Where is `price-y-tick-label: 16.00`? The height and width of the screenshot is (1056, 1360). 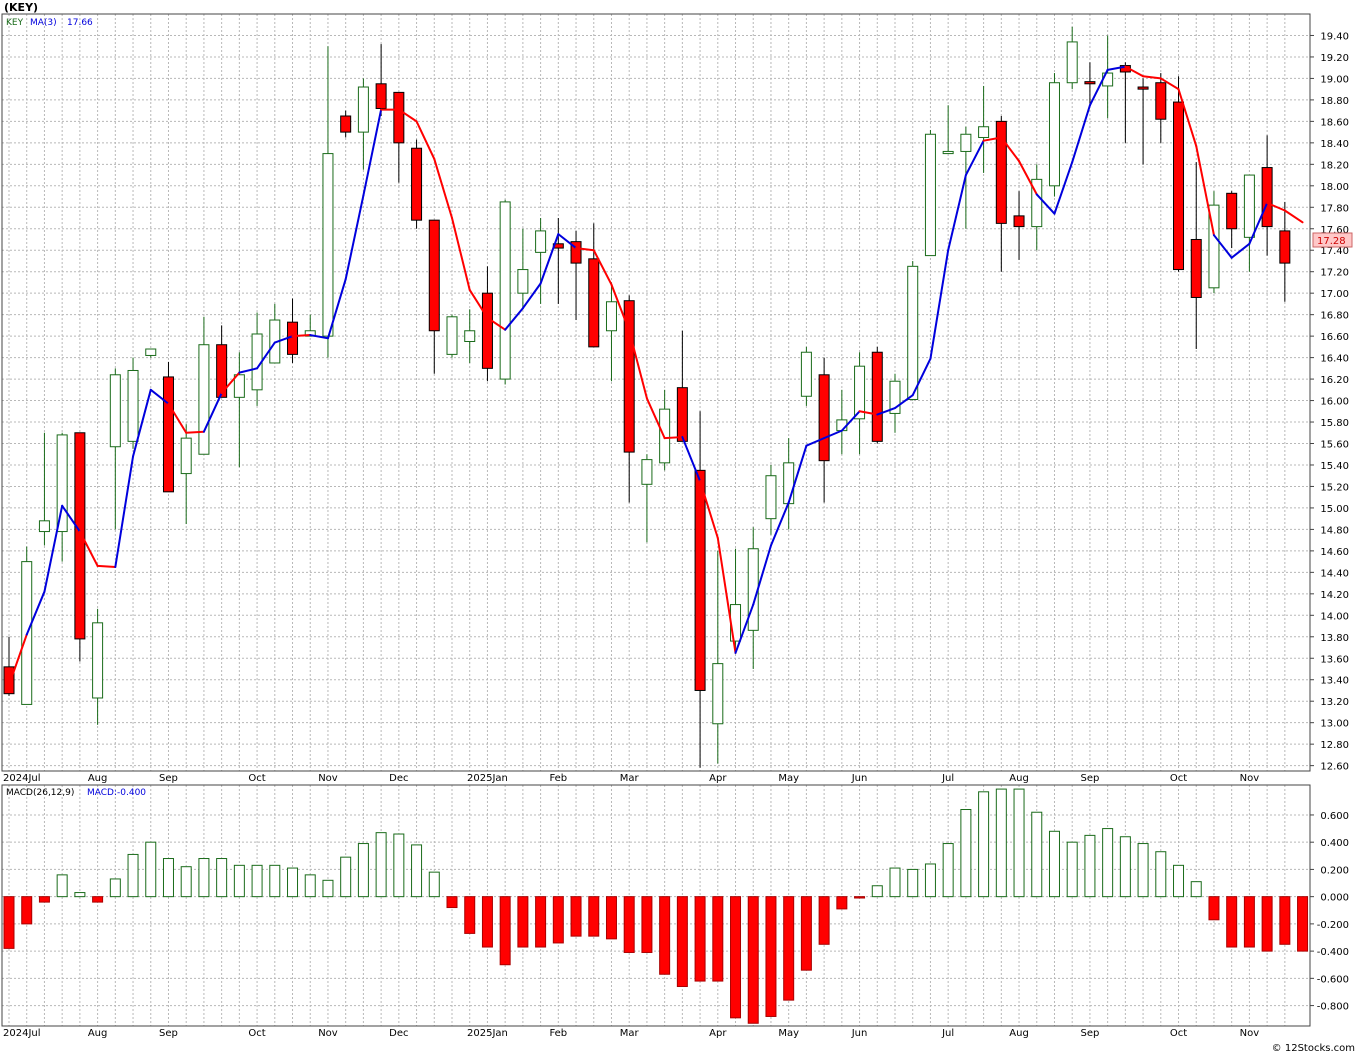
price-y-tick-label: 16.00 is located at coordinates (1334, 402).